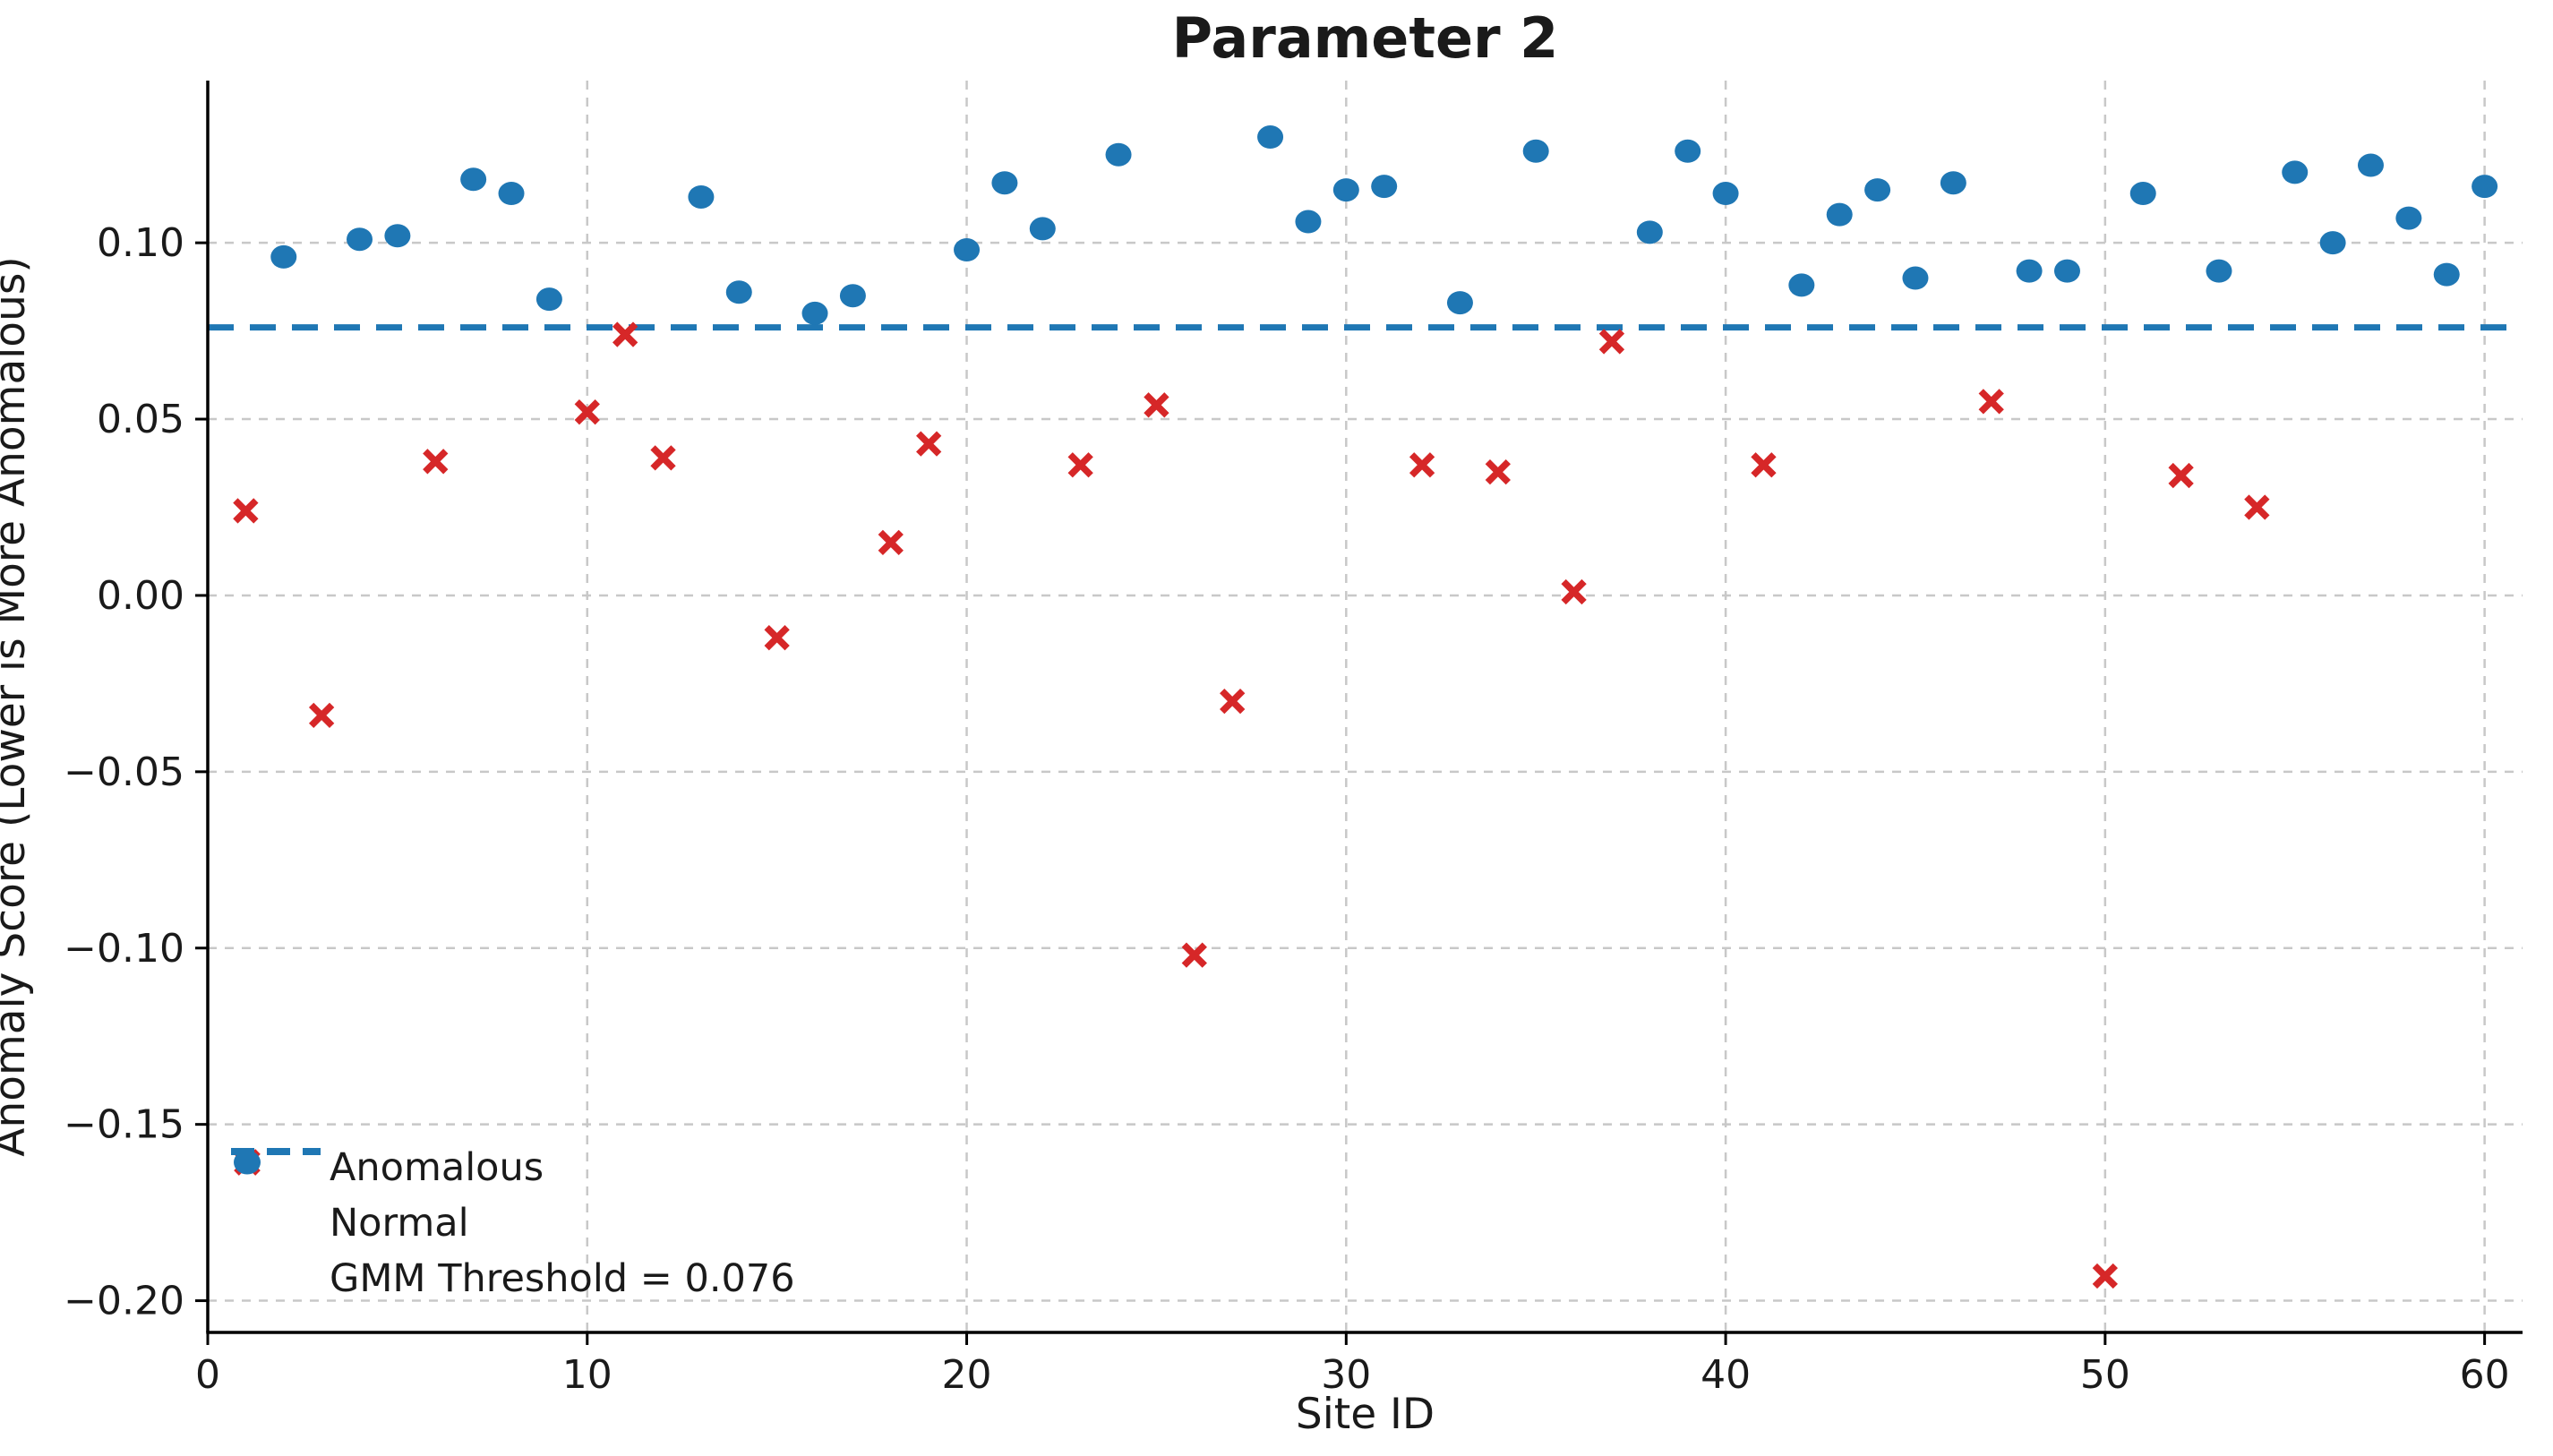 The height and width of the screenshot is (1456, 2553). What do you see at coordinates (140, 419) in the screenshot?
I see `y-tick-label: 0.05` at bounding box center [140, 419].